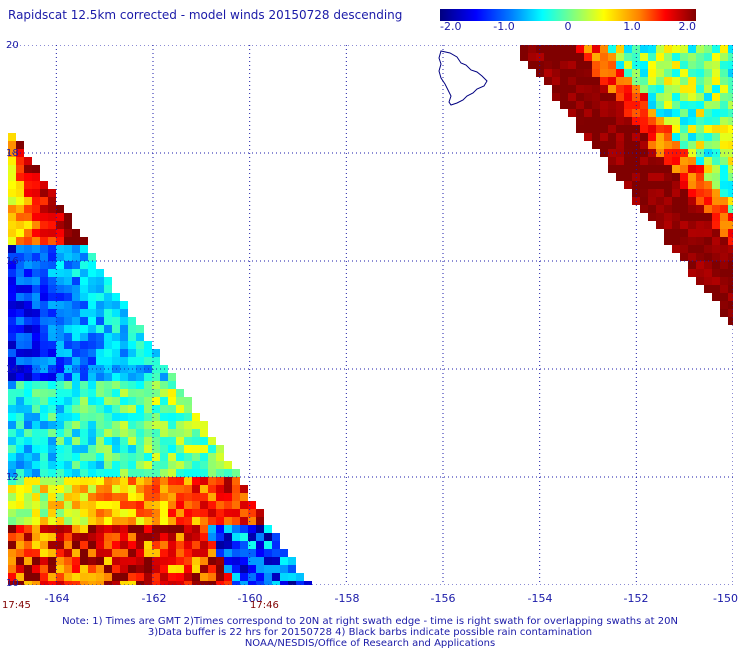 This screenshot has width=740, height=650. I want to click on colorbar-tick: -2.0, so click(451, 26).